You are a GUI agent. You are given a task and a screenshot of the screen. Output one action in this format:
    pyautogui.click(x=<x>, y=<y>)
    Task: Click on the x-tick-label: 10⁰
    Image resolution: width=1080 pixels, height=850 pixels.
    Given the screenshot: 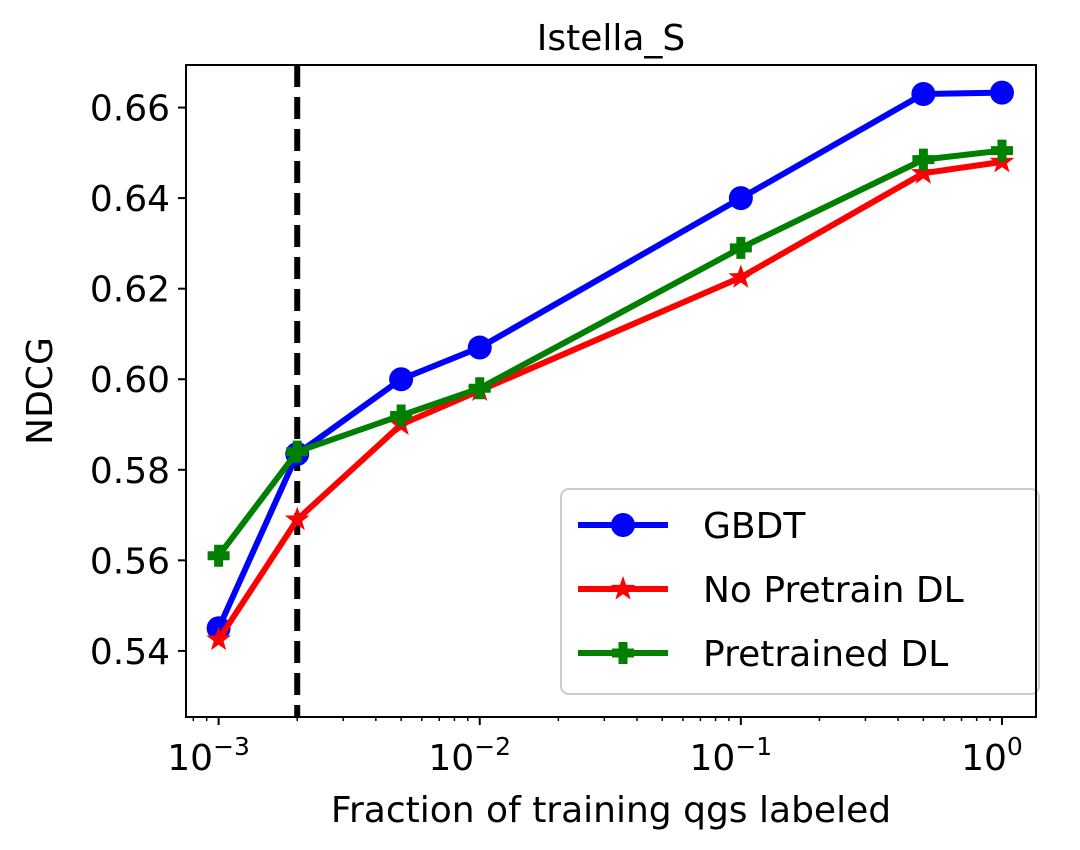 What is the action you would take?
    pyautogui.click(x=992, y=755)
    